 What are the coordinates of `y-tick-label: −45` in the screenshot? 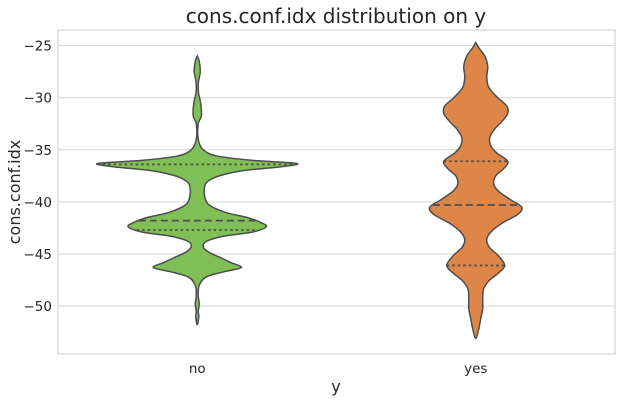 It's located at (38, 255).